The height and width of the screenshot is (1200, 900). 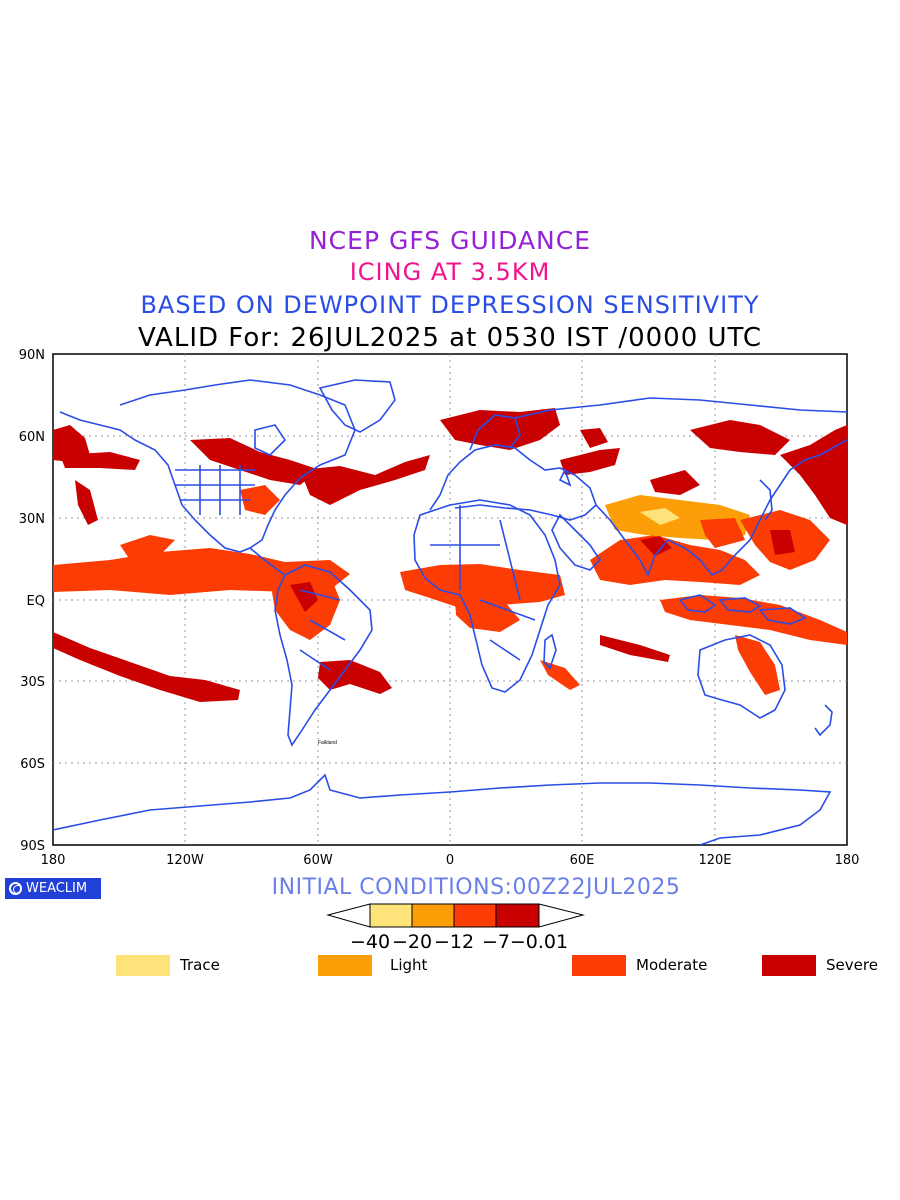 I want to click on lat-label-90s: 90S, so click(x=32, y=846).